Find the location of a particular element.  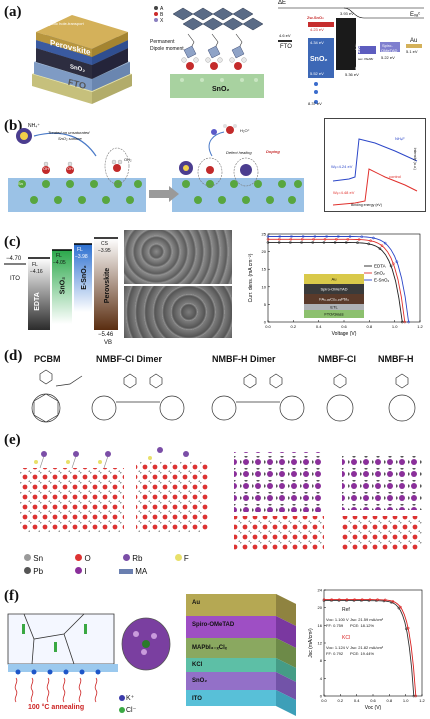

nh4-label: NH₄⁺ is located at coordinates (34, 126).